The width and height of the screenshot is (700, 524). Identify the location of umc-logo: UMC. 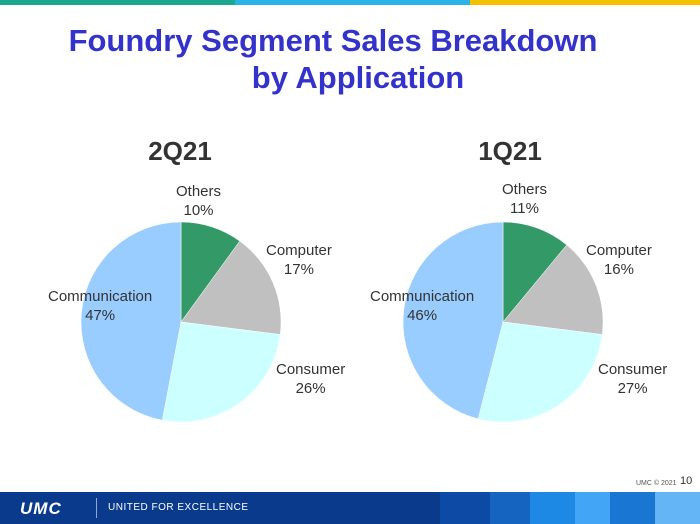
(41, 508).